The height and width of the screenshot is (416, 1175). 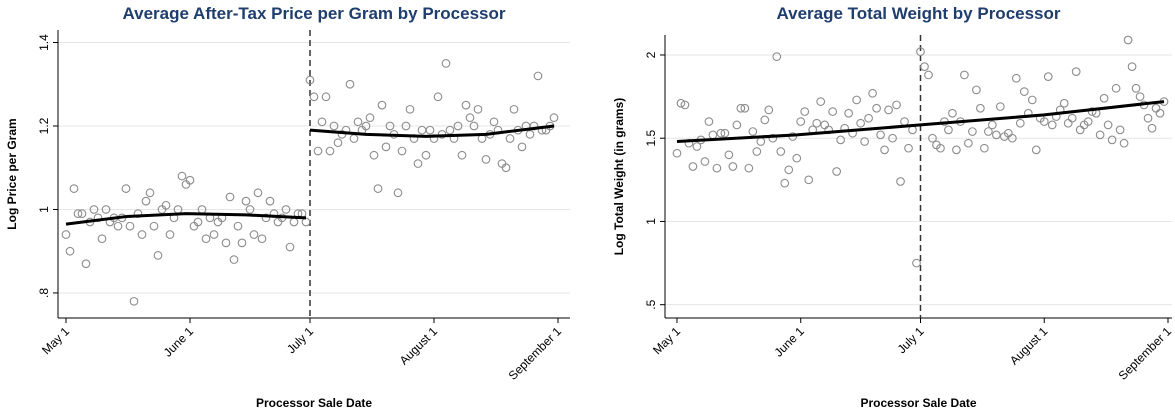 What do you see at coordinates (314, 403) in the screenshot?
I see `x-axis-title: Processor Sale Date` at bounding box center [314, 403].